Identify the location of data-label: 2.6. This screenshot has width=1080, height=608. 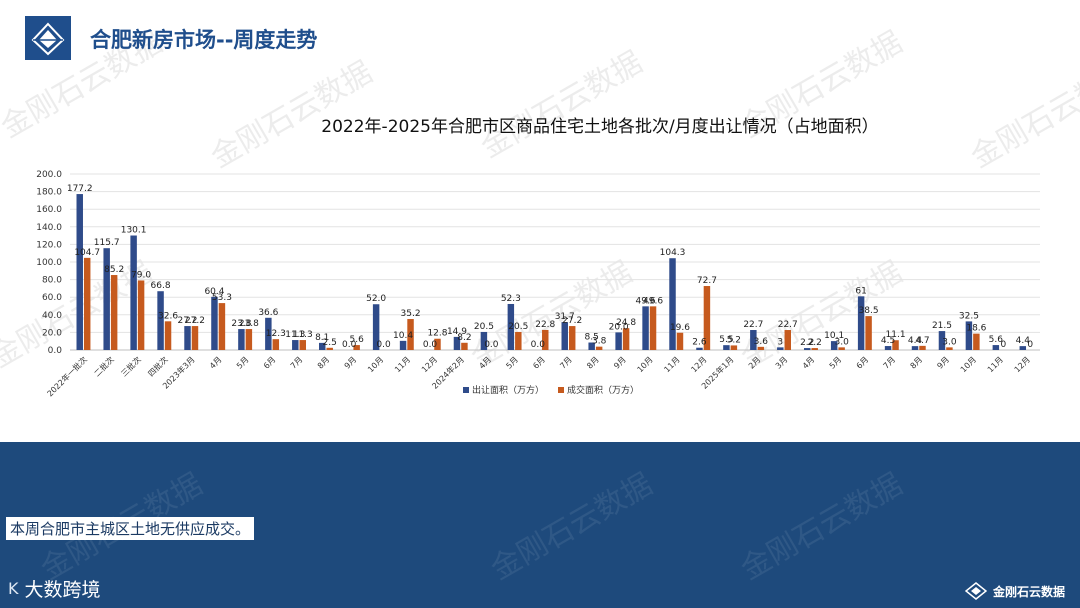
(699, 343).